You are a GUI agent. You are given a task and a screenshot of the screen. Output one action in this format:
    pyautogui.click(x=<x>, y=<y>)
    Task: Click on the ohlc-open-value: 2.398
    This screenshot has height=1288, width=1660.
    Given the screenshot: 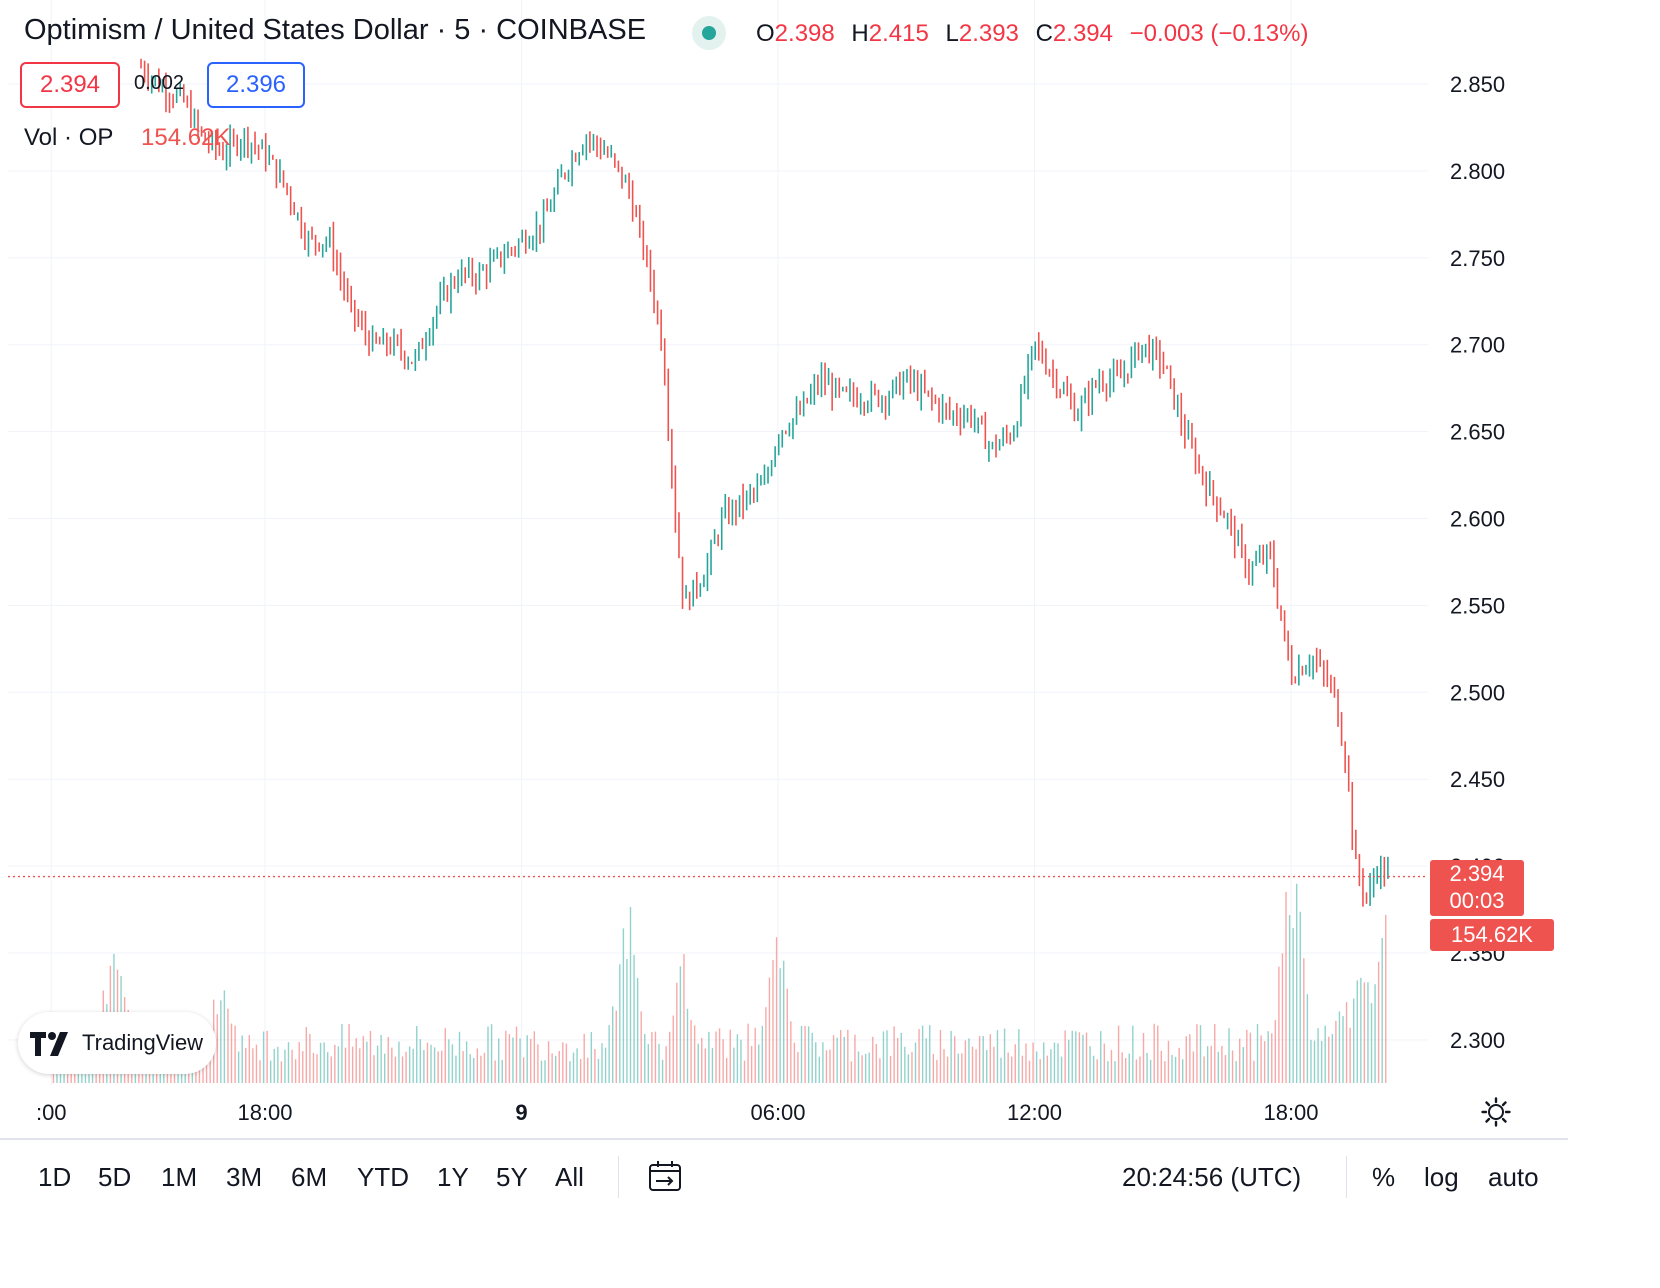 What is the action you would take?
    pyautogui.click(x=804, y=33)
    